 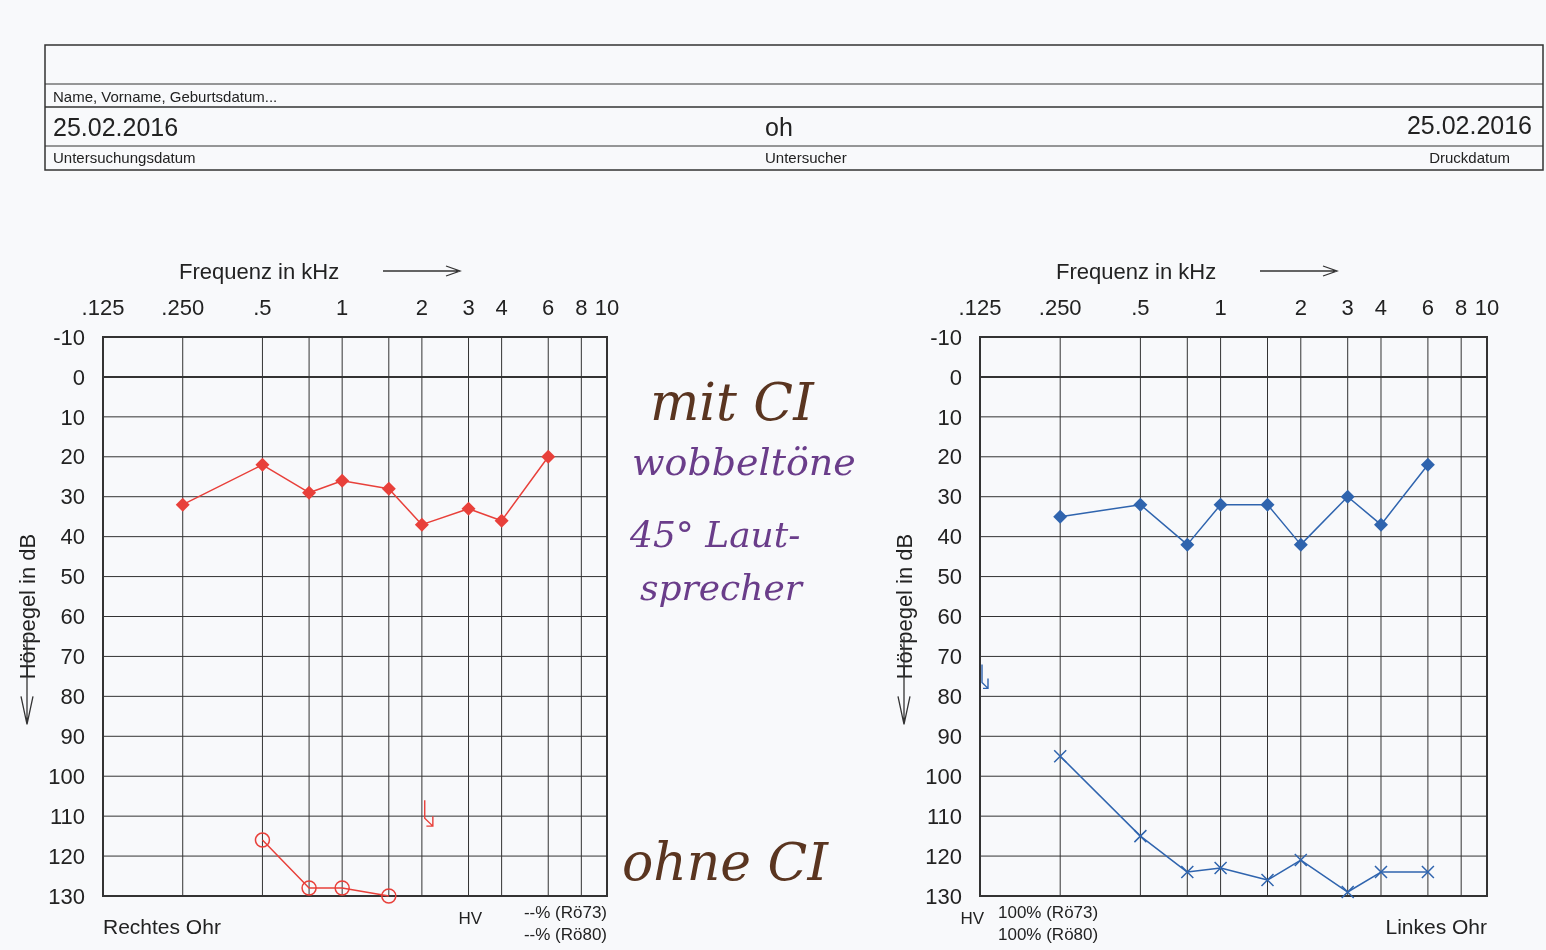 What do you see at coordinates (565, 912) in the screenshot?
I see `text: --% (Rö73)` at bounding box center [565, 912].